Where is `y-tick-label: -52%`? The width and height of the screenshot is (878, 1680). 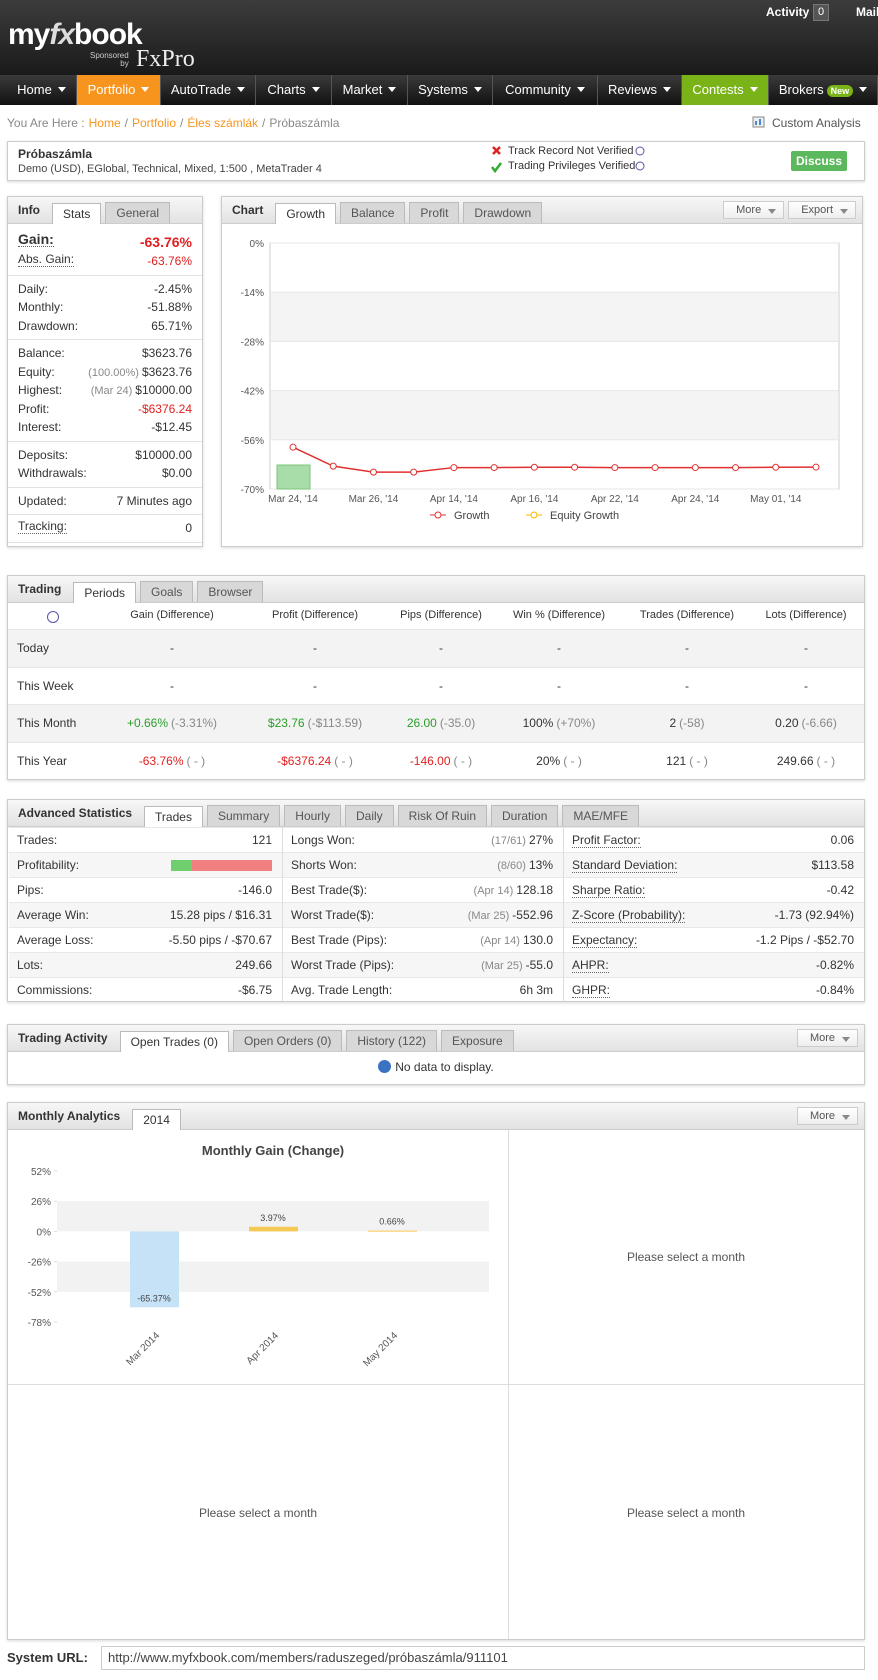 y-tick-label: -52% is located at coordinates (39, 1293).